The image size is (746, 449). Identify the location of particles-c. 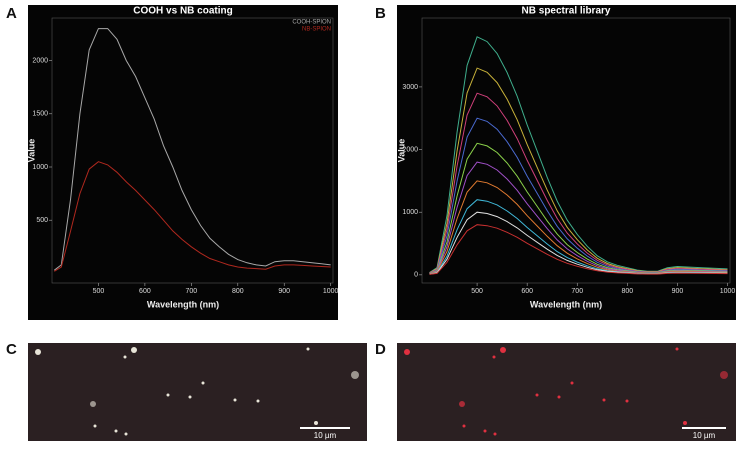
(197, 391).